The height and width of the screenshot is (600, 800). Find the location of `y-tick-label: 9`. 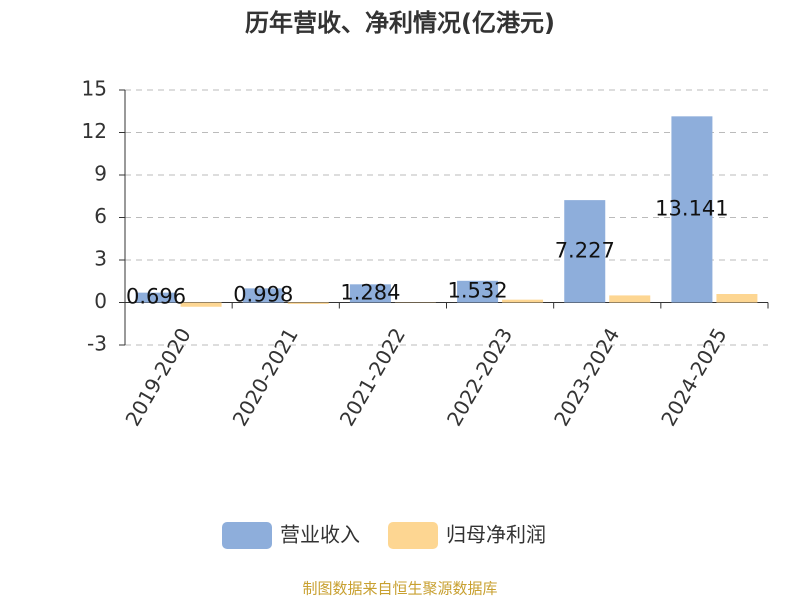

y-tick-label: 9 is located at coordinates (100, 174).